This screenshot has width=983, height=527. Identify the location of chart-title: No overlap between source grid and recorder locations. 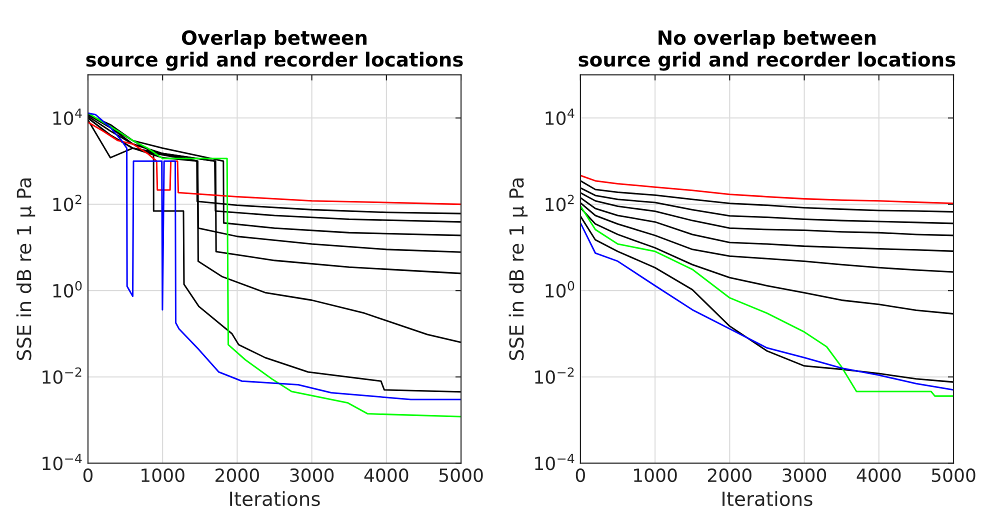
(767, 50).